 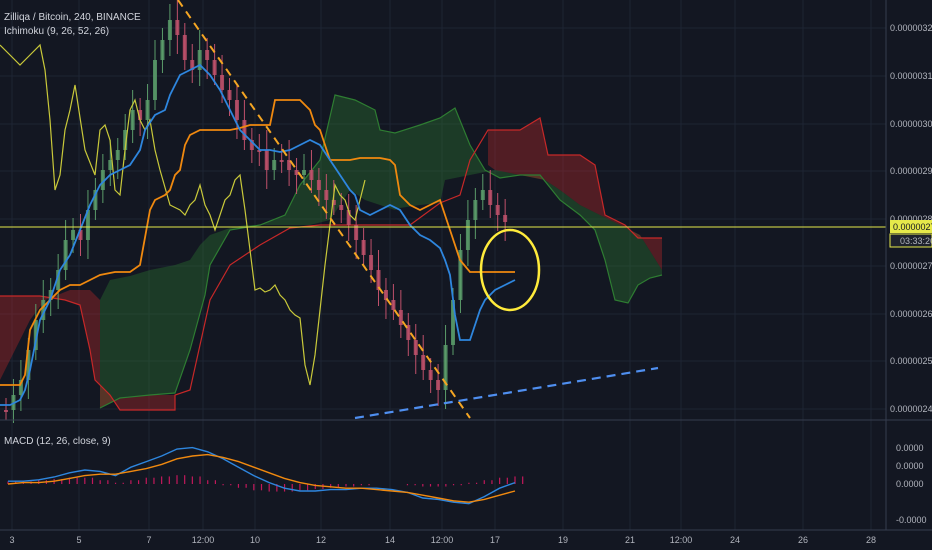 I want to click on time-tick-label: 5, so click(x=78, y=540).